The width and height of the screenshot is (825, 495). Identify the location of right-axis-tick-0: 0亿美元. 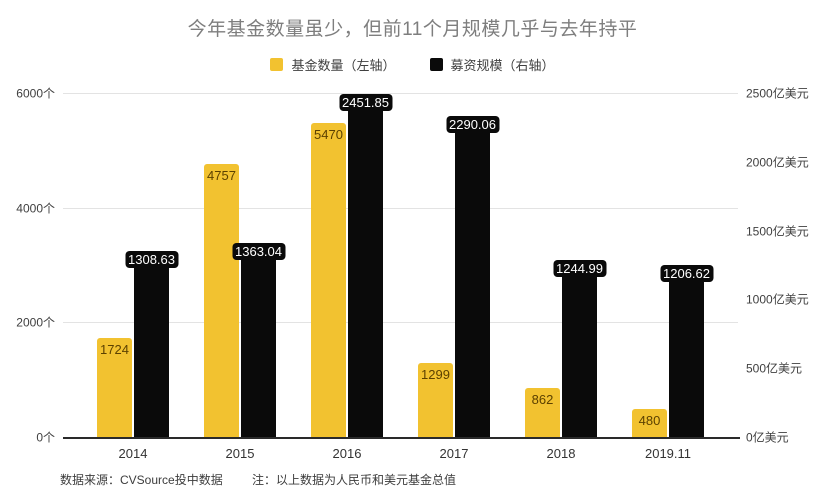
(767, 437).